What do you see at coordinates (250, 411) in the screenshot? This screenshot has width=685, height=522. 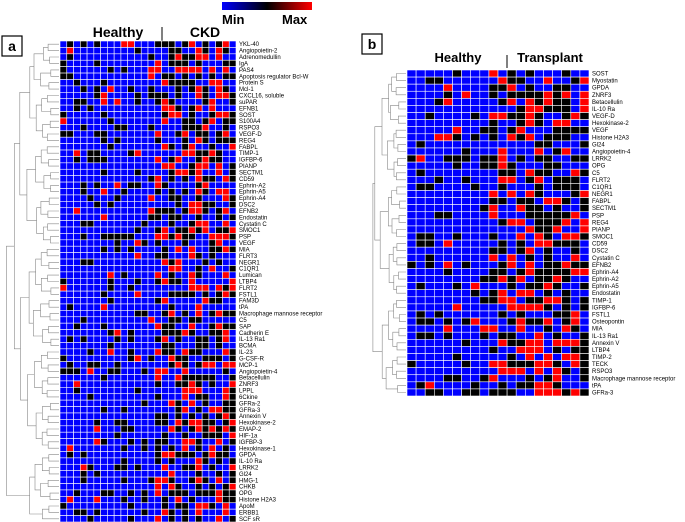 I see `row-label: GFRa-3` at bounding box center [250, 411].